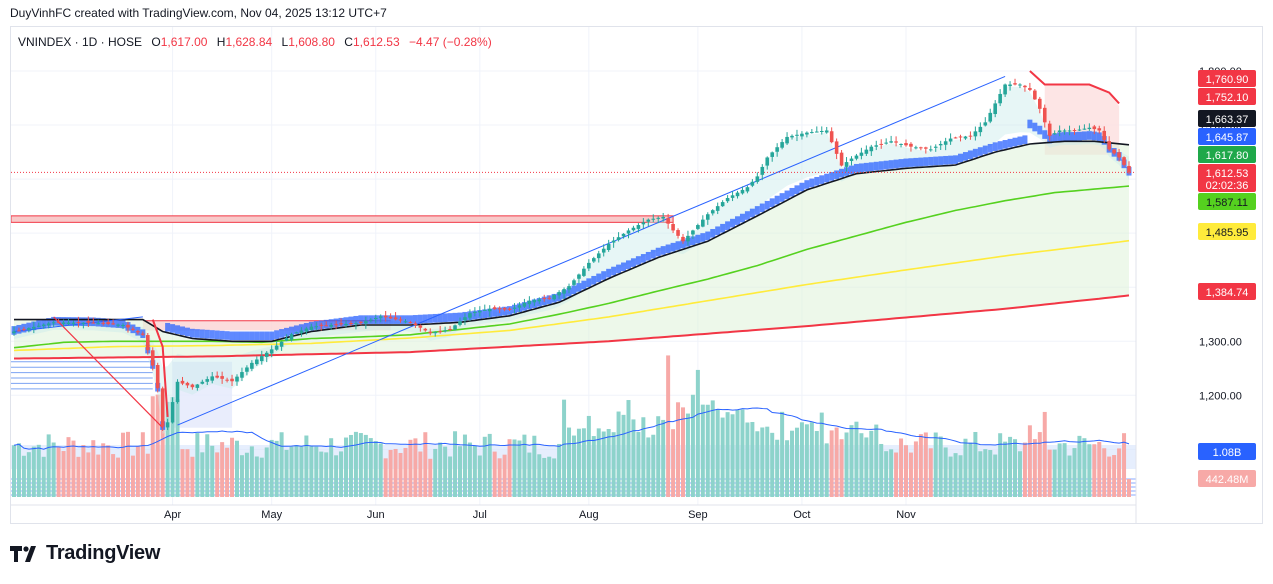 The height and width of the screenshot is (584, 1273). What do you see at coordinates (155, 42) in the screenshot?
I see `legend-open-label: O` at bounding box center [155, 42].